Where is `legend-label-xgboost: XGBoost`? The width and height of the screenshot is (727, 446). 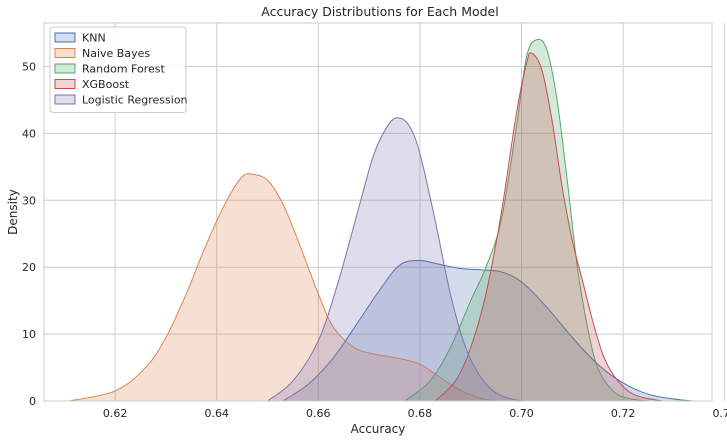
legend-label-xgboost: XGBoost is located at coordinates (106, 84).